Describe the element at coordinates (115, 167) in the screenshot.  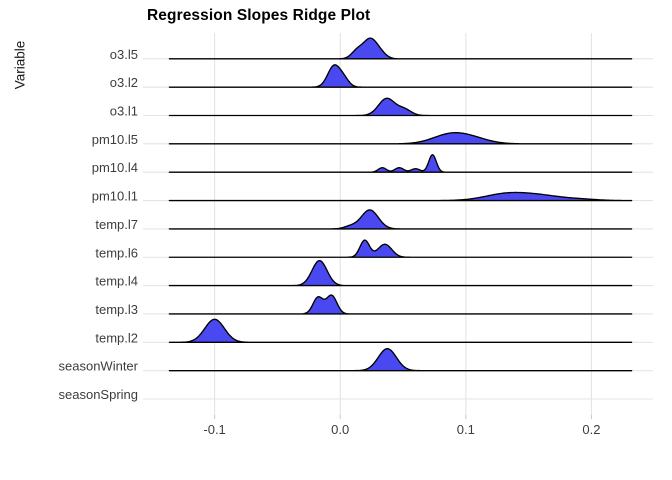
I see `y-axis-tick-label: pm10.l4` at that location.